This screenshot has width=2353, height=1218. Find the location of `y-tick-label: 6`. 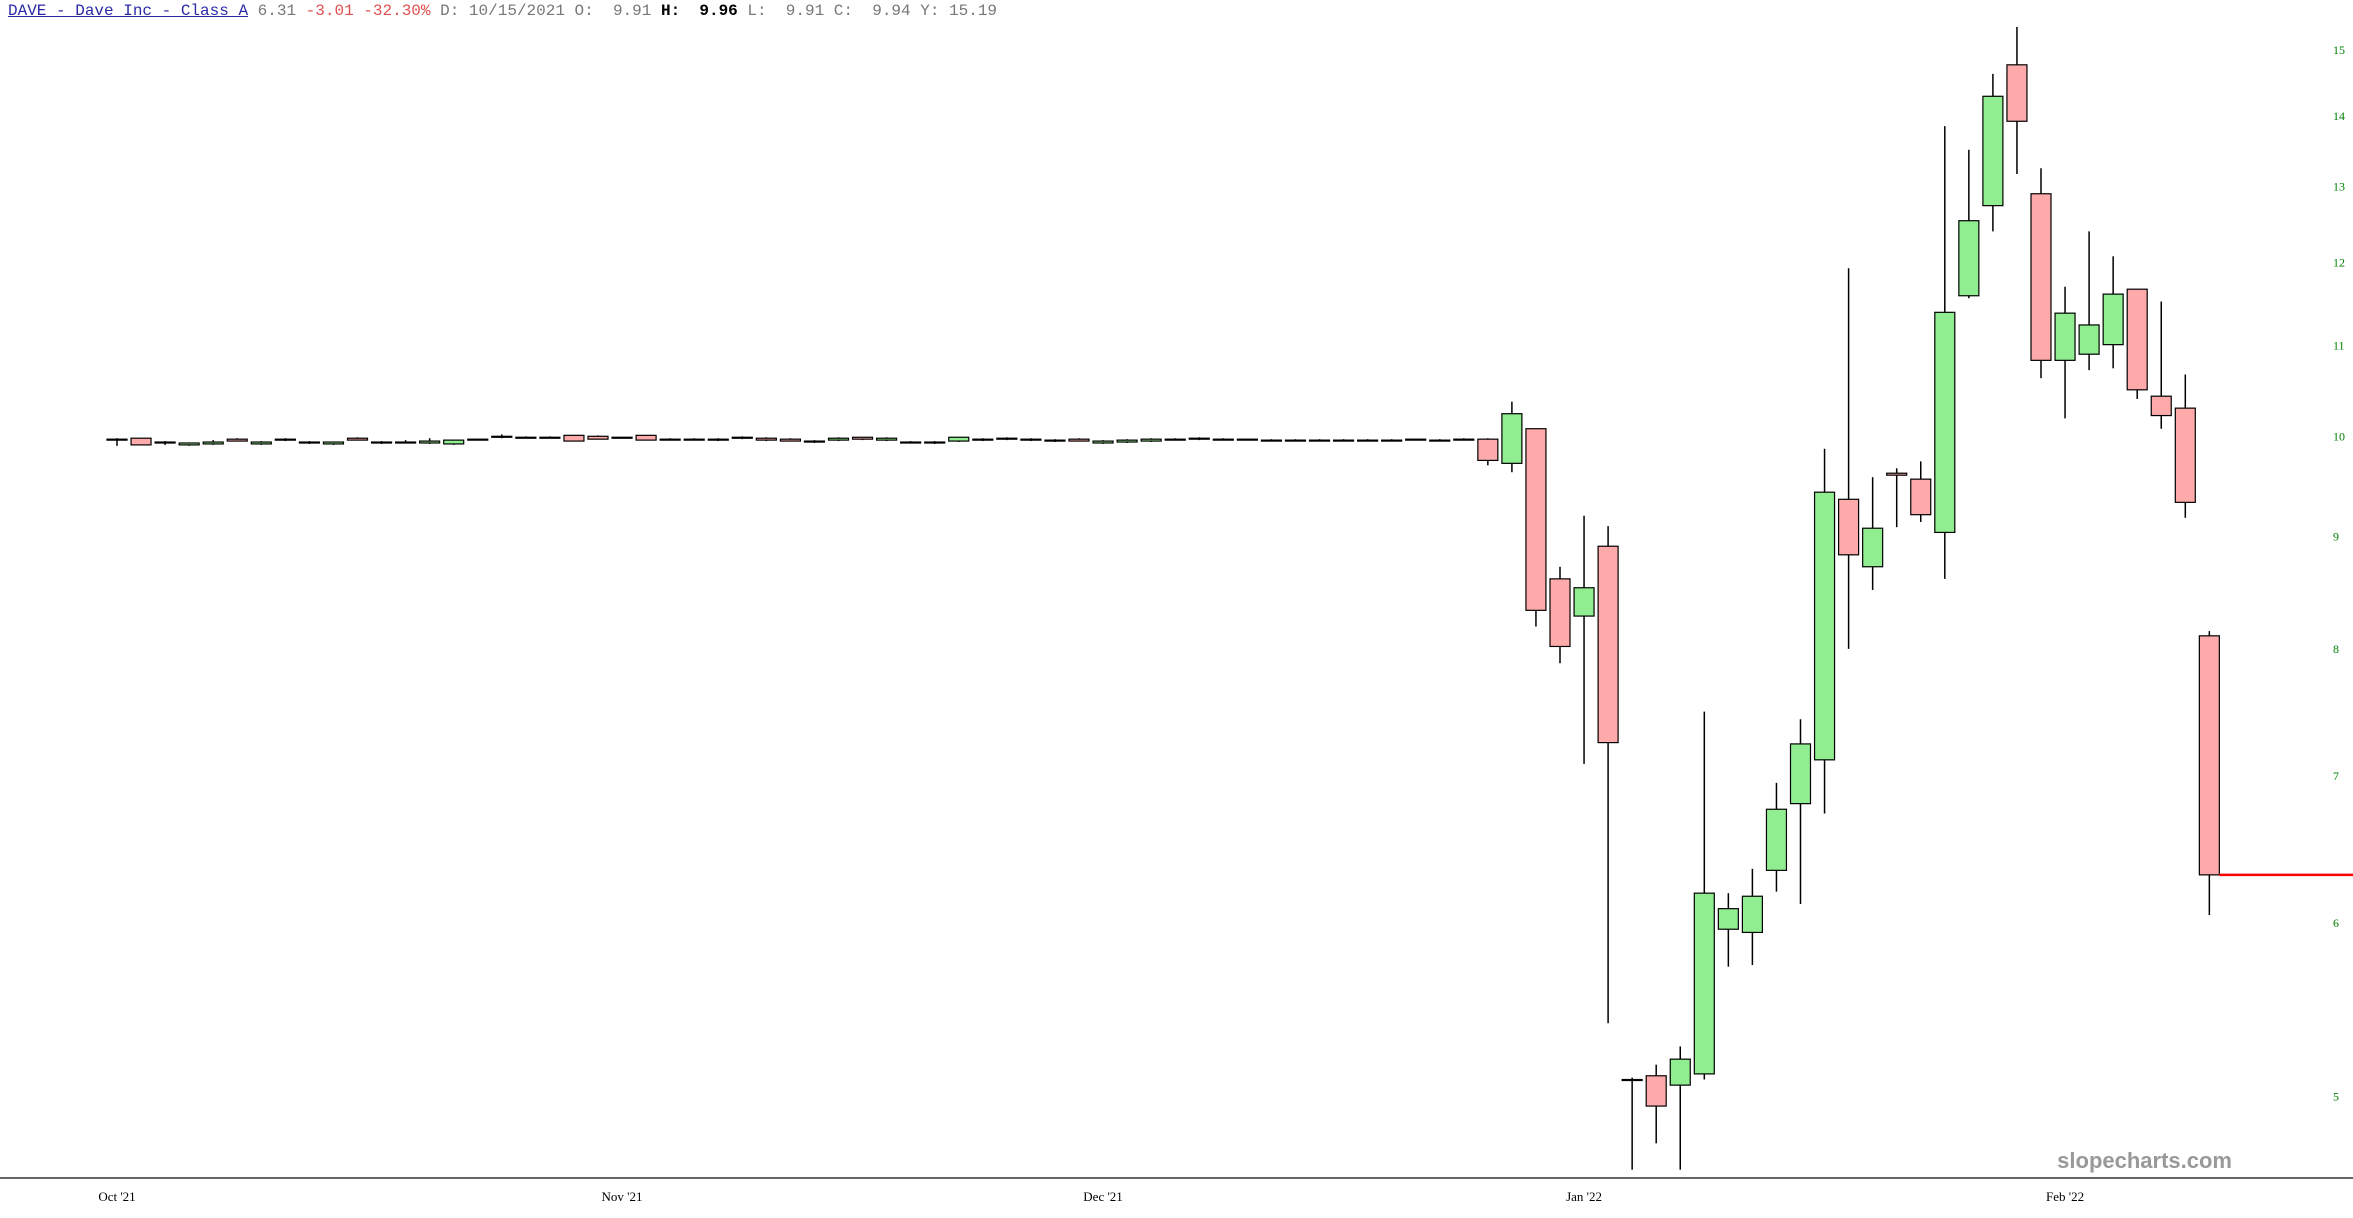

y-tick-label: 6 is located at coordinates (2336, 923).